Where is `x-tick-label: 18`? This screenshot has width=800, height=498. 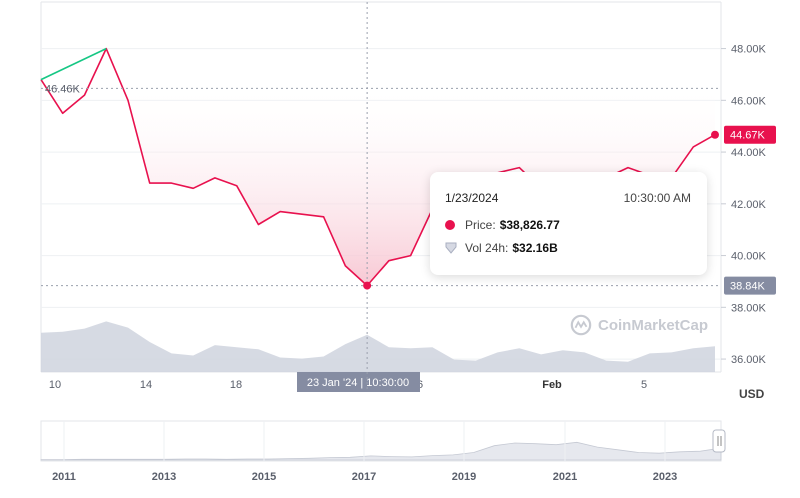 x-tick-label: 18 is located at coordinates (236, 385).